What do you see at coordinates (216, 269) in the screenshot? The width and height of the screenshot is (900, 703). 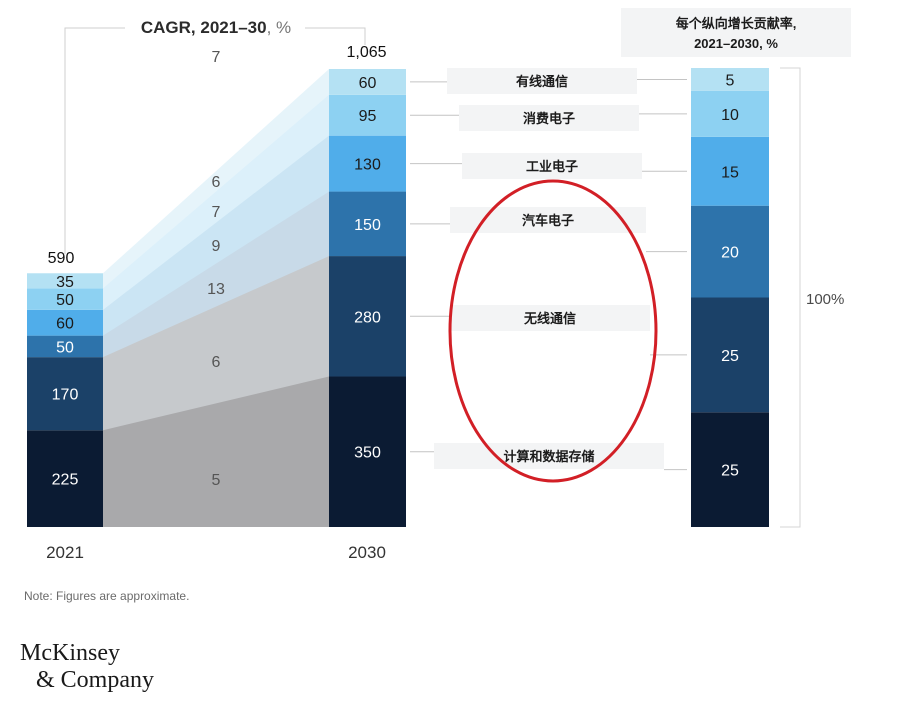 I see `cagr-labels: 5 6 13 9 7 6 7` at bounding box center [216, 269].